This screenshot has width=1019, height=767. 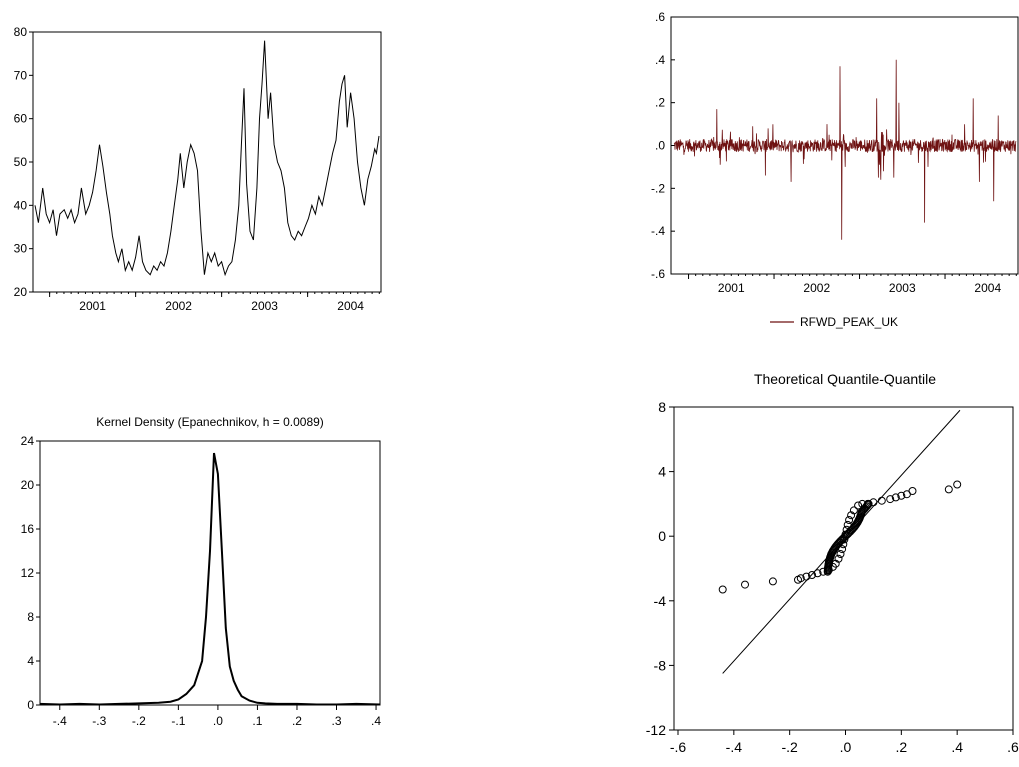 What do you see at coordinates (845, 149) in the screenshot?
I see `returns-series-line` at bounding box center [845, 149].